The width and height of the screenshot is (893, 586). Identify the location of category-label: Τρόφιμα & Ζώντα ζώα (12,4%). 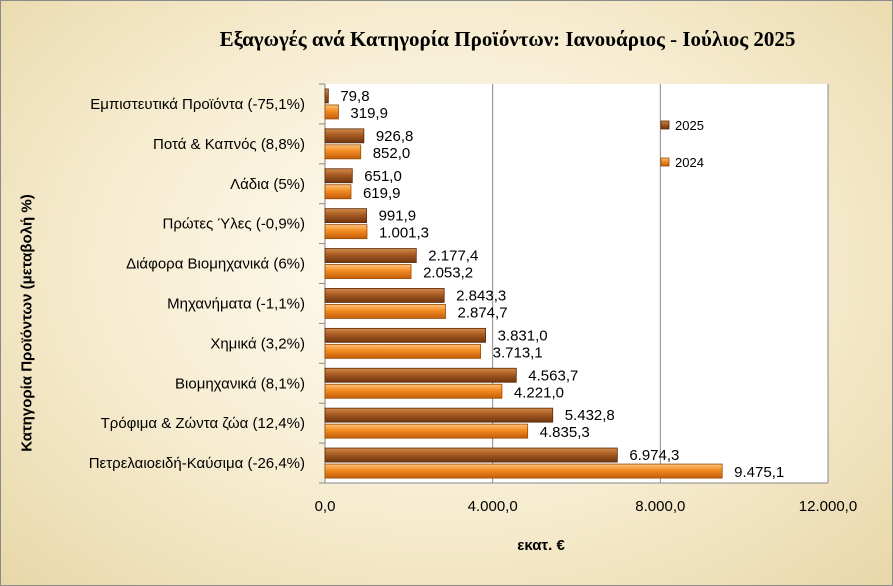
(203, 423).